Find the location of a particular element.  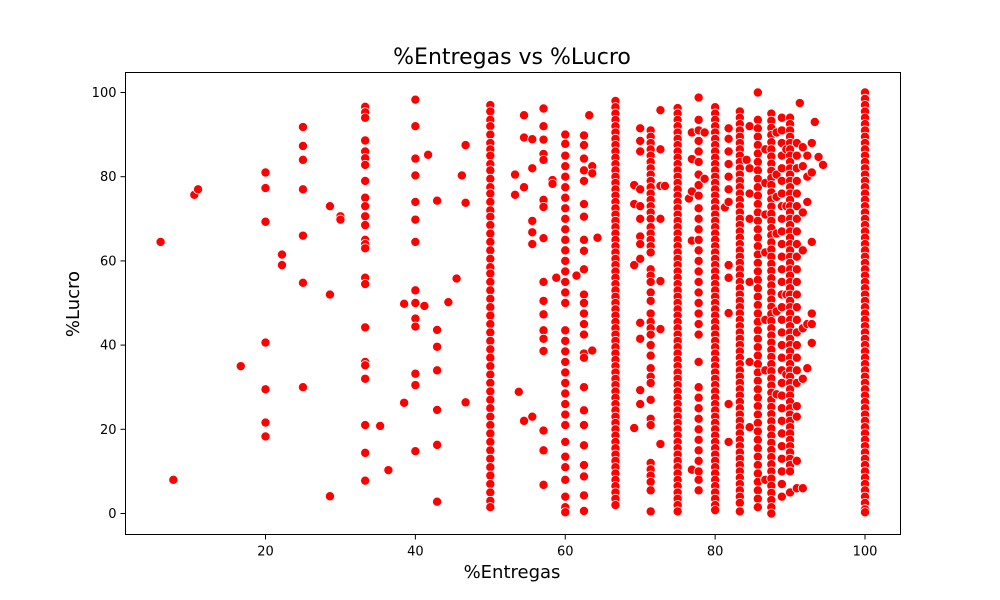

chart-title: %Entregas vs %Lucro is located at coordinates (512, 57).